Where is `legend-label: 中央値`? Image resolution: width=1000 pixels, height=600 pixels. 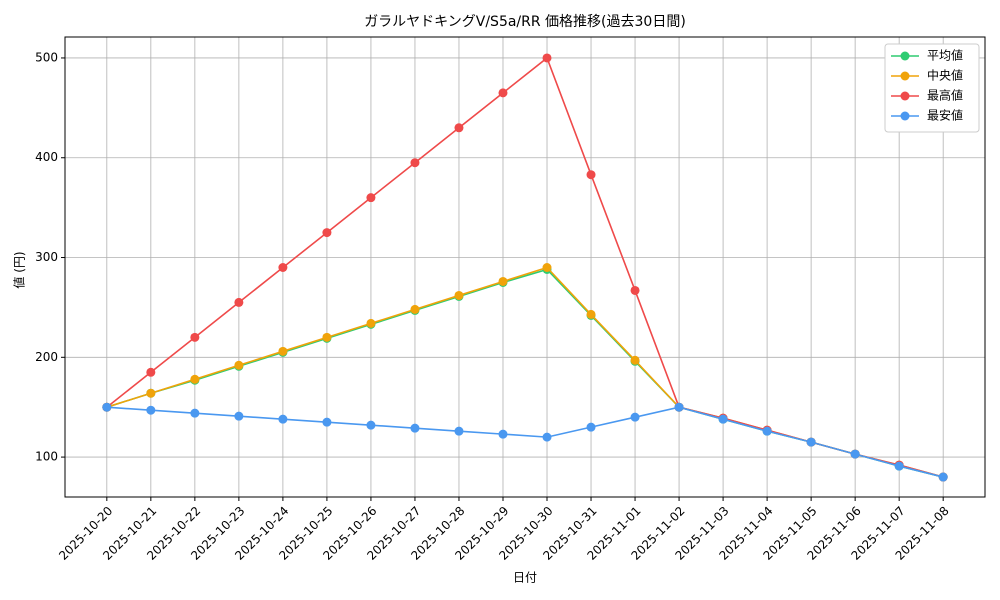 legend-label: 中央値 is located at coordinates (945, 75).